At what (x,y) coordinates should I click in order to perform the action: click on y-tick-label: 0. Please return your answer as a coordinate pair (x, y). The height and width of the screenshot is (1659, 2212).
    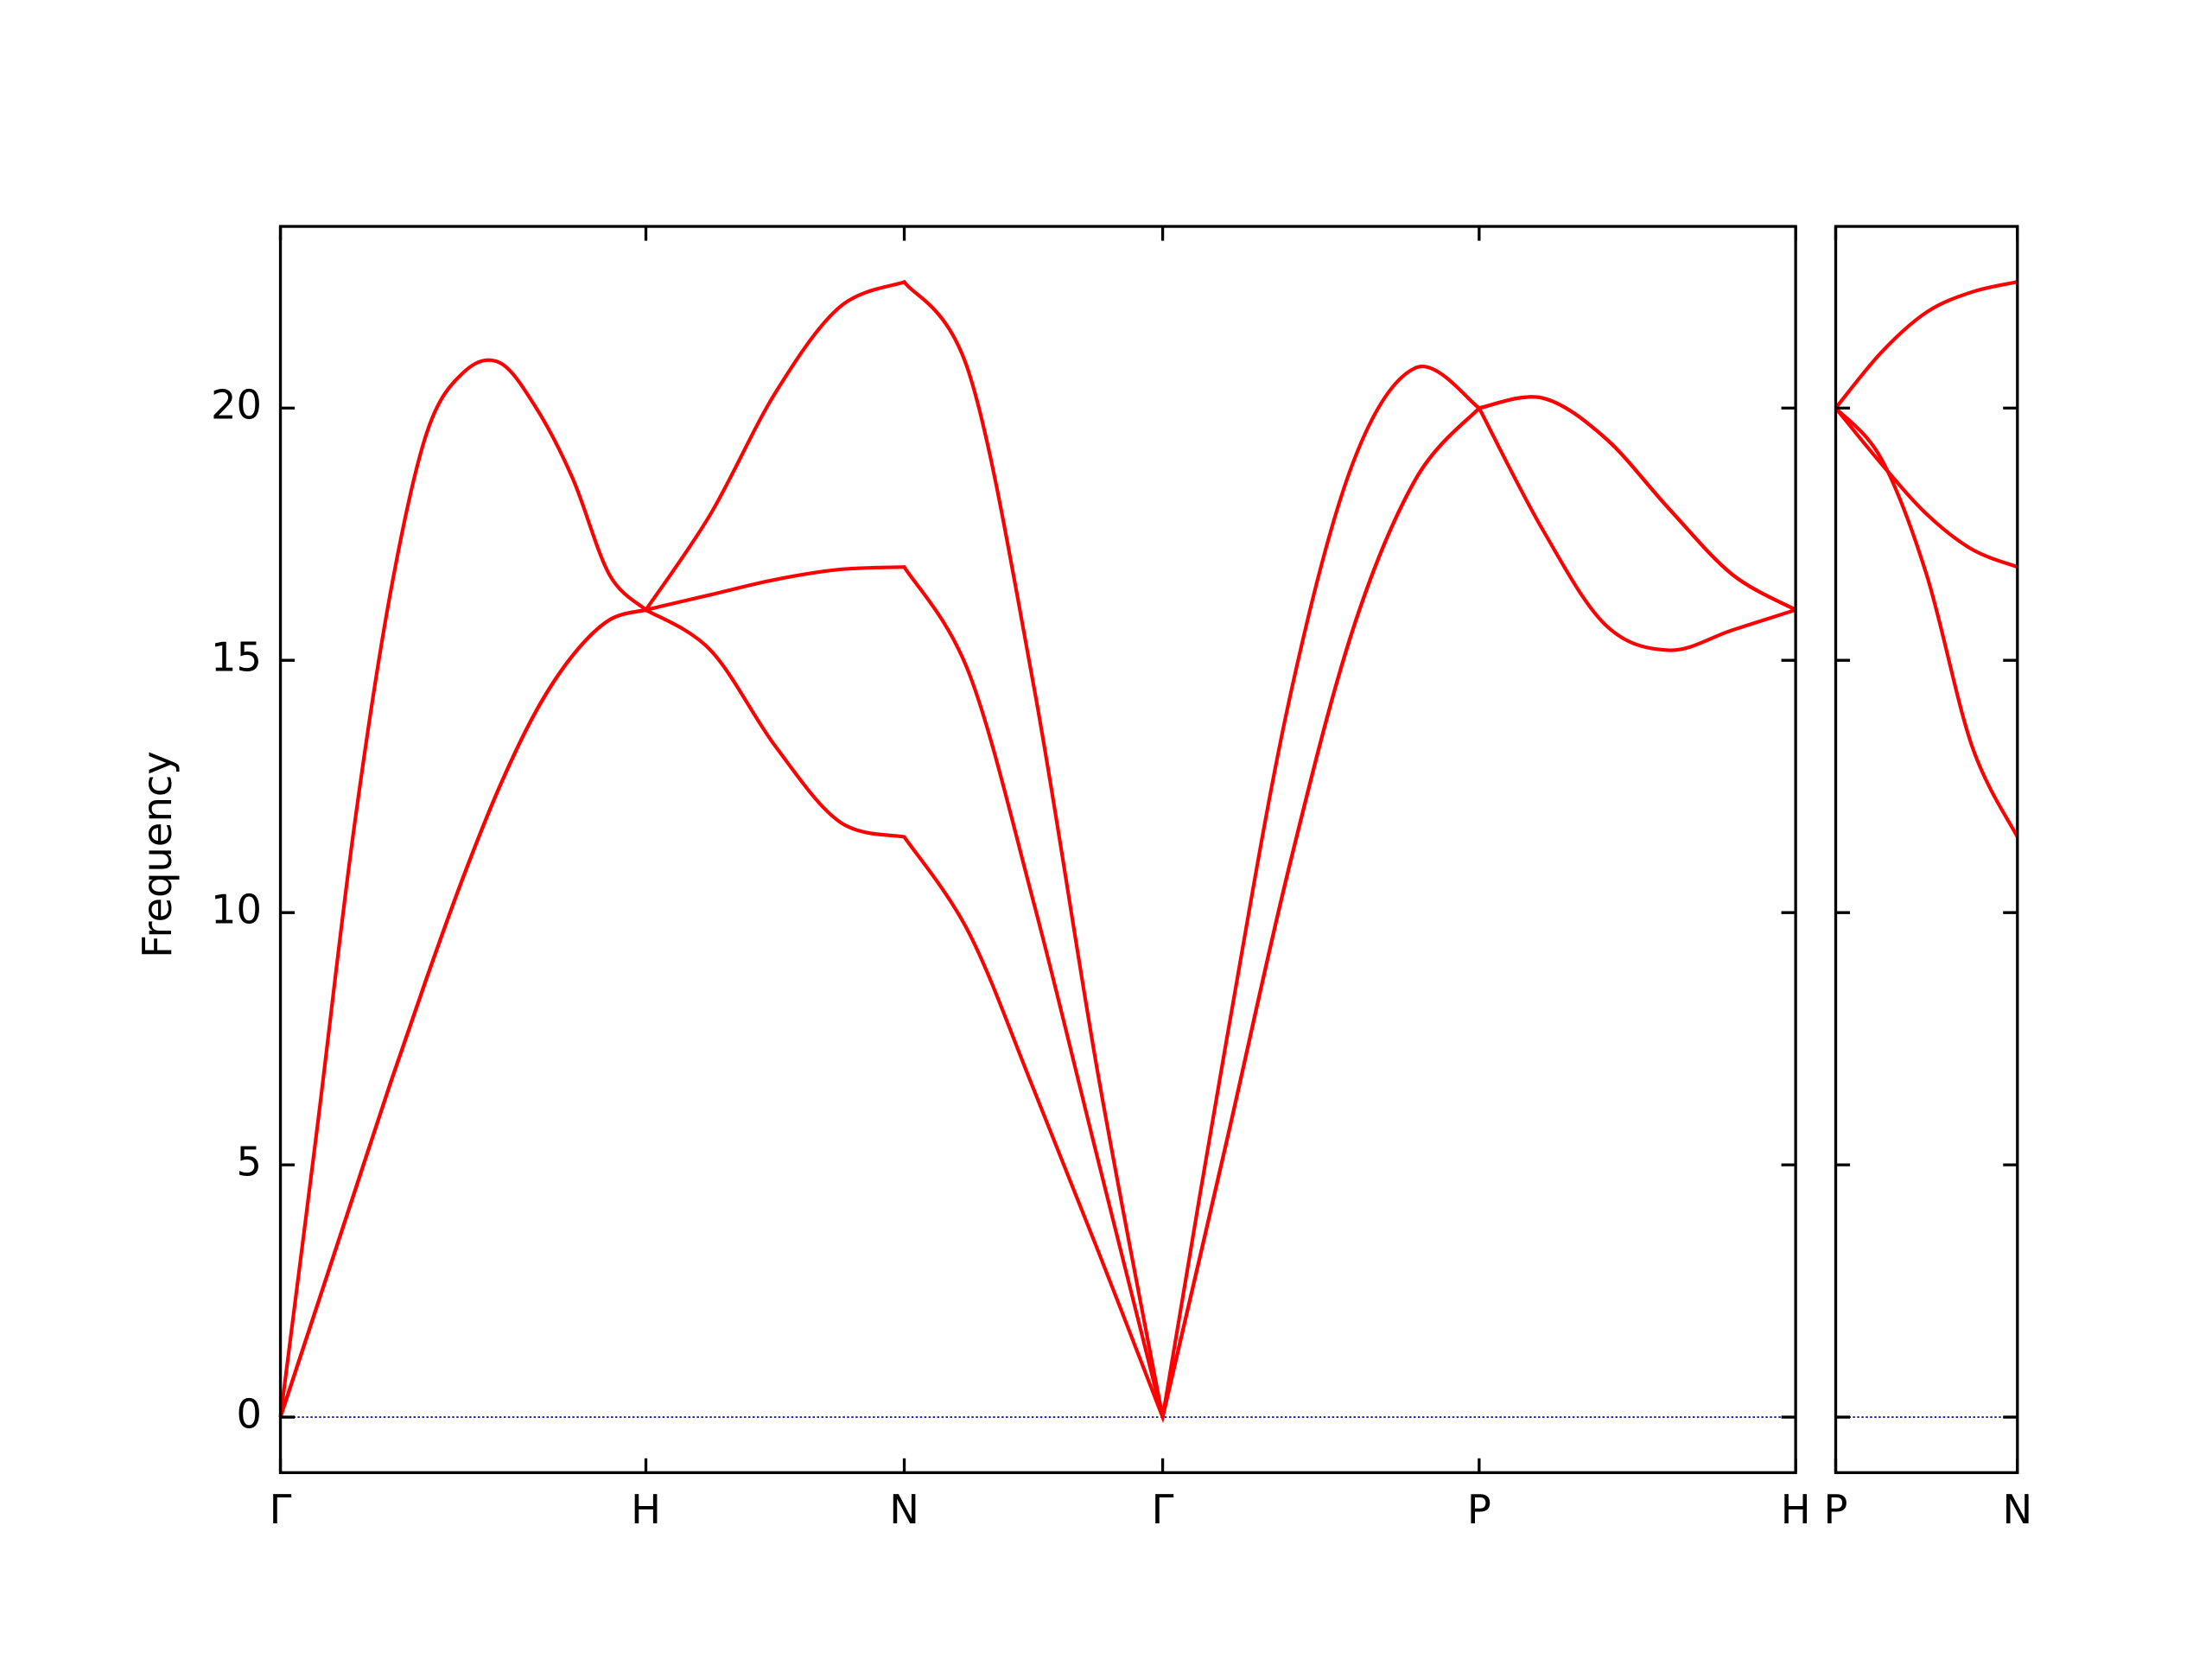
    Looking at the image, I should click on (250, 1414).